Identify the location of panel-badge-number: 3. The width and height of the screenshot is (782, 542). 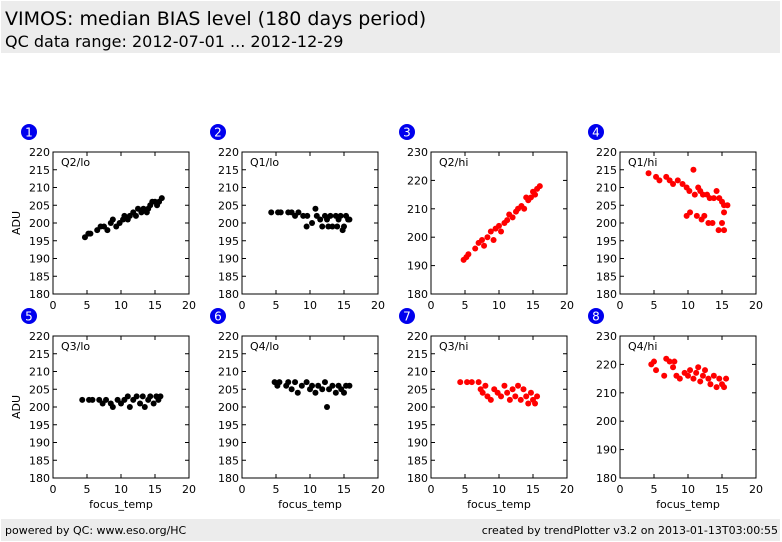
(407, 133).